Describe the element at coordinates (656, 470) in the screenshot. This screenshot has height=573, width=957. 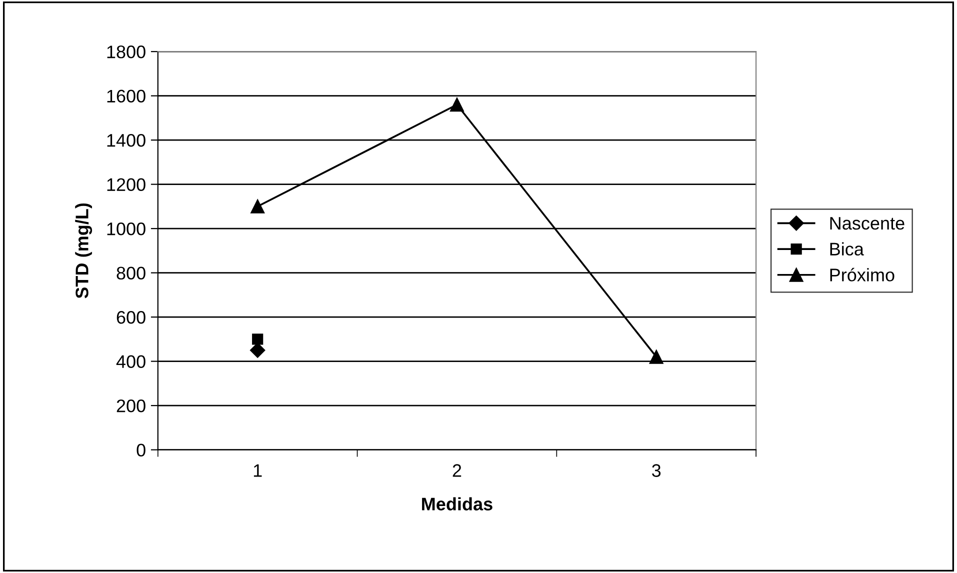
I see `x-tick-label: 3` at that location.